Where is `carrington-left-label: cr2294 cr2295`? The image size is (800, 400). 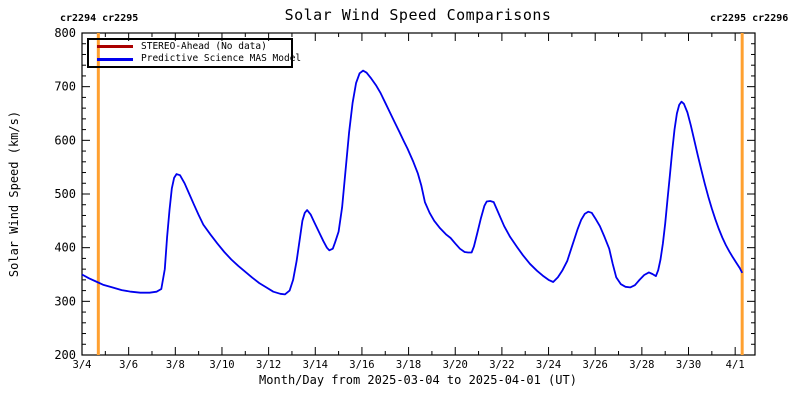 carrington-left-label: cr2294 cr2295 is located at coordinates (99, 18).